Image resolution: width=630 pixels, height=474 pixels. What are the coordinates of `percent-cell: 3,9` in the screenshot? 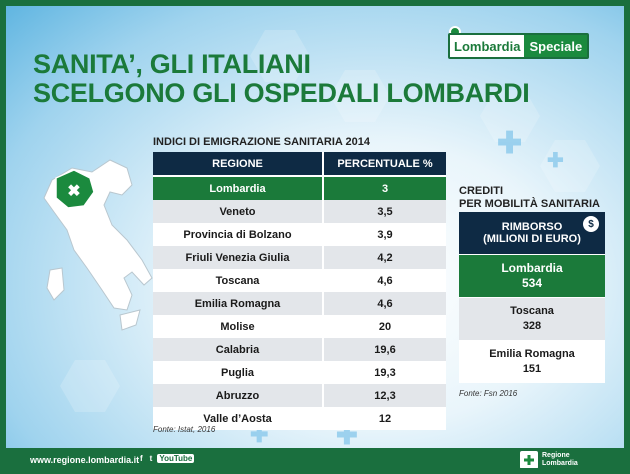 It's located at (384, 234).